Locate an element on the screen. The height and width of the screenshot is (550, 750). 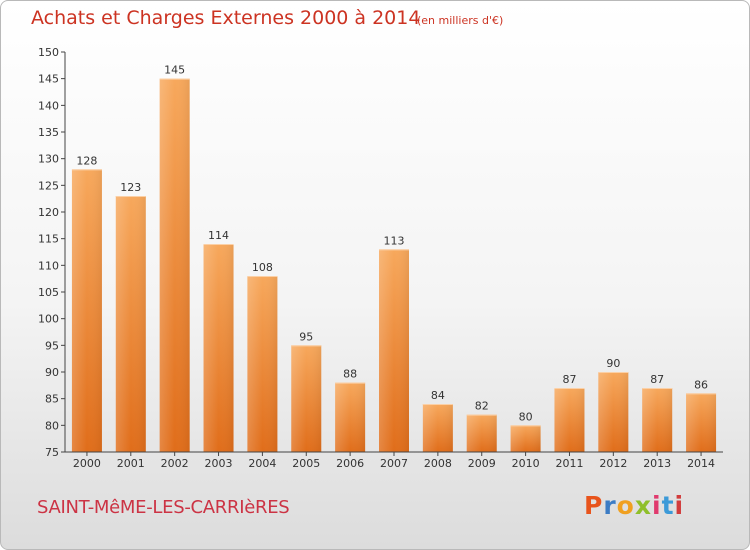
x-tick-label: 2012 is located at coordinates (613, 463).